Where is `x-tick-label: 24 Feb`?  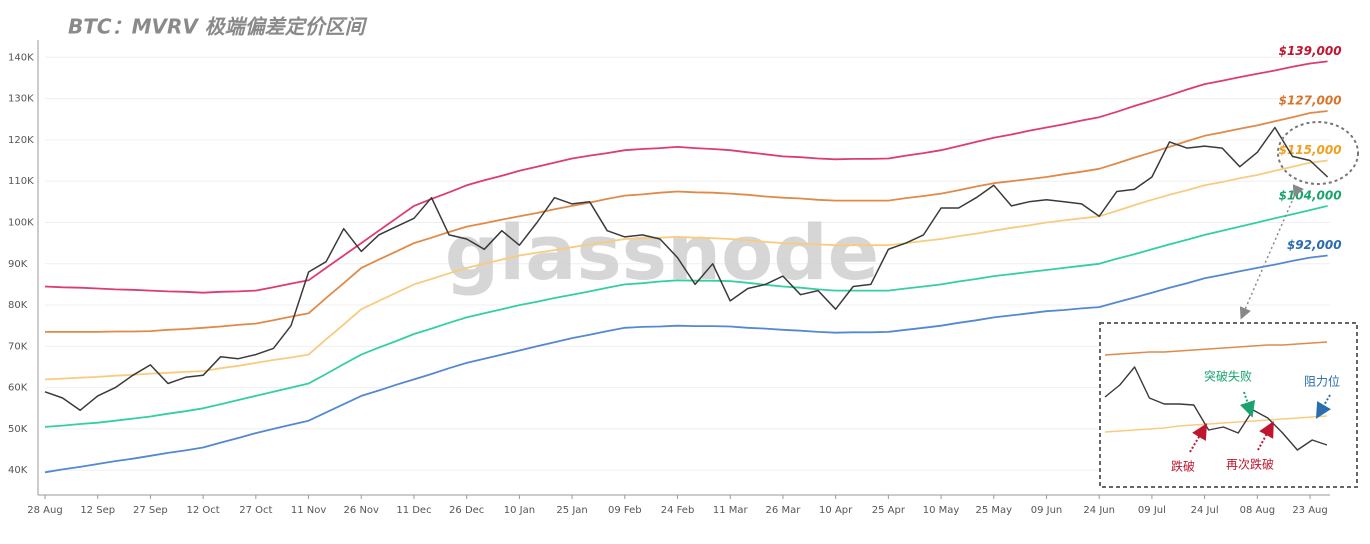
x-tick-label: 24 Feb is located at coordinates (678, 510).